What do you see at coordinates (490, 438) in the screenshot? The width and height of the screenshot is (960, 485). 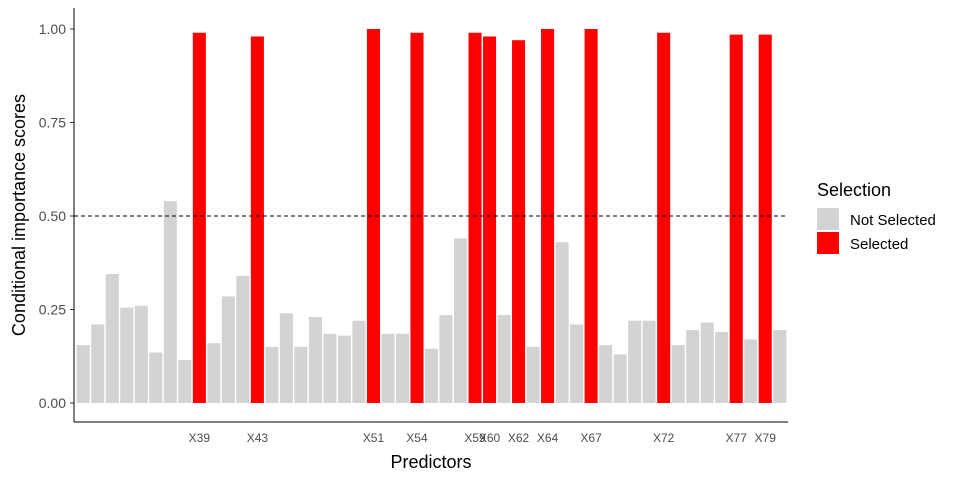 I see `x-tick-label: X60` at bounding box center [490, 438].